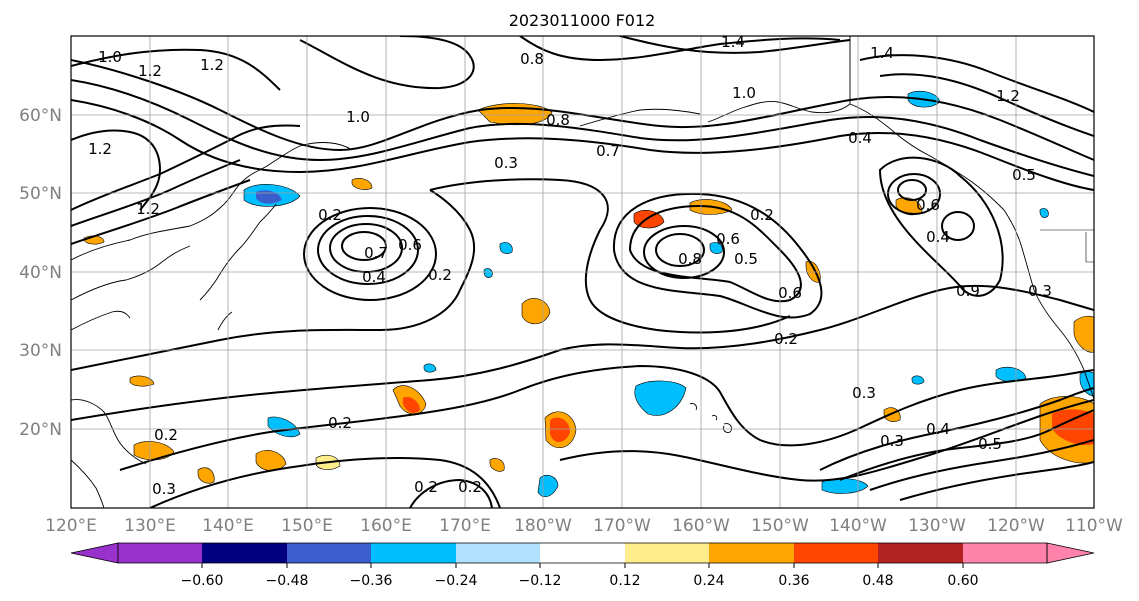  I want to click on contour-label: 1.4, so click(733, 42).